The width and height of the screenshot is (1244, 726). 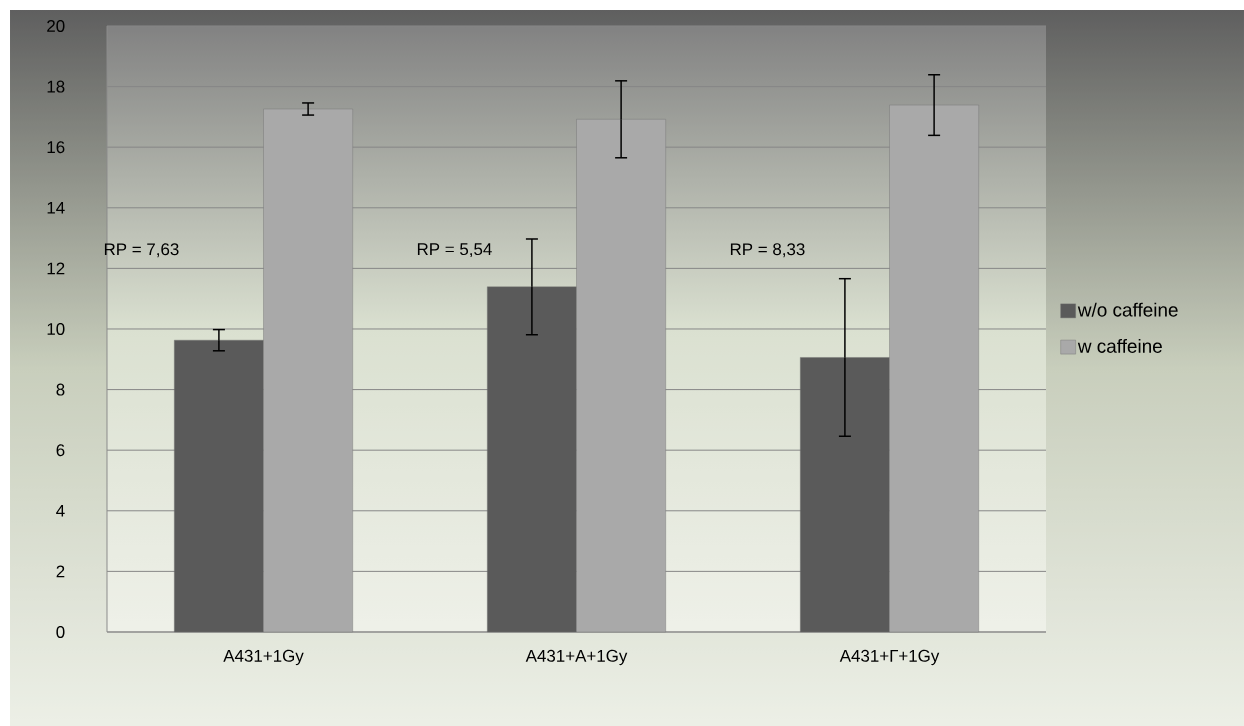 I want to click on y-tick-label: 4, so click(x=60, y=510).